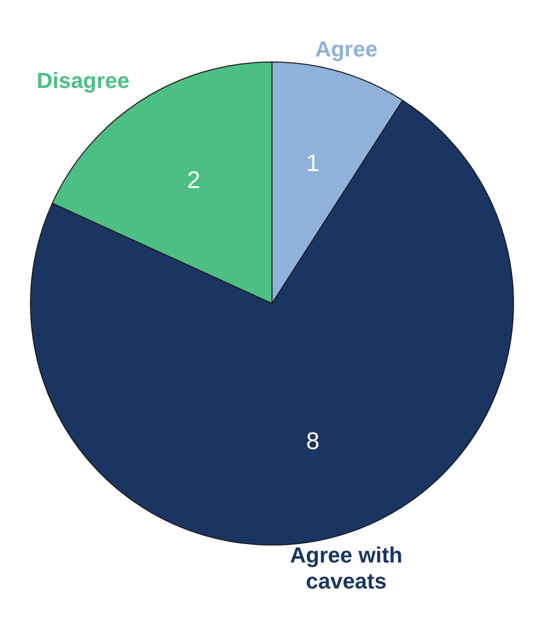  I want to click on data-label: 2, so click(193, 180).